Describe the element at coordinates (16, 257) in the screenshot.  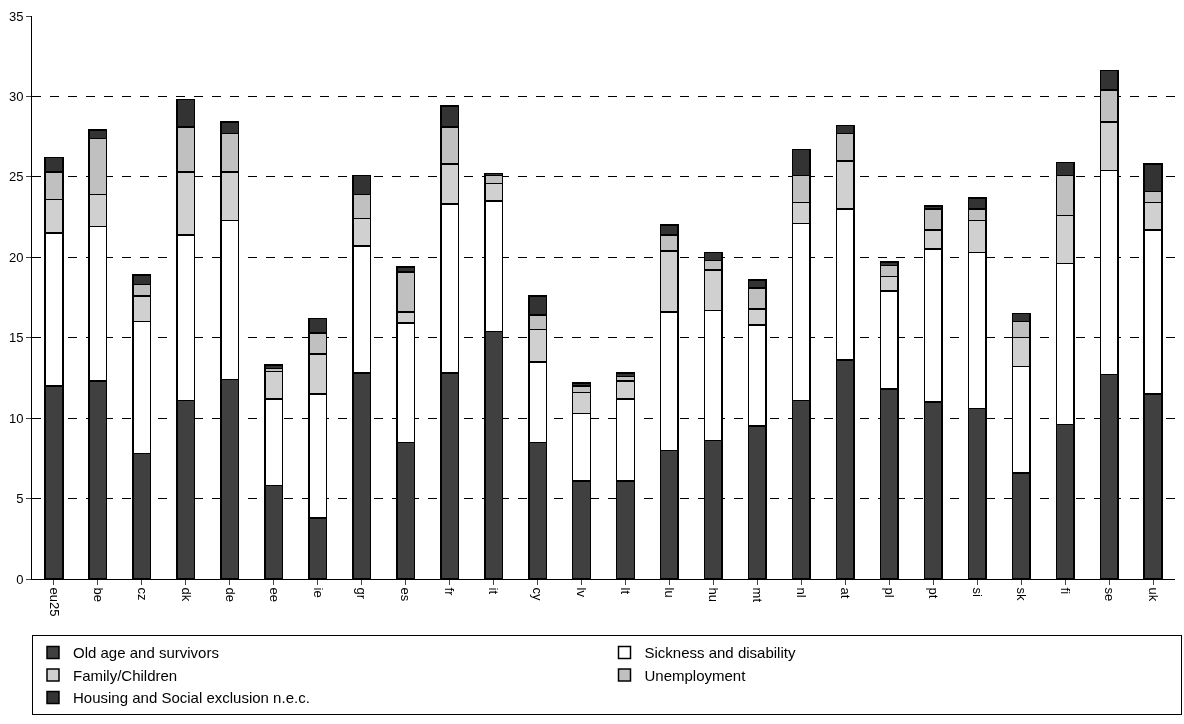
I see `y-tick-label: 20` at that location.